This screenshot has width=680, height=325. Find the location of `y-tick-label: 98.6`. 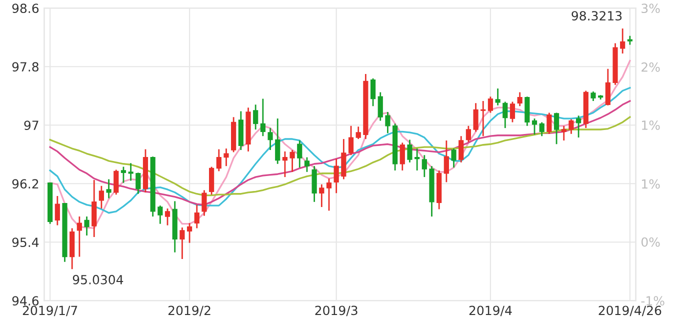

y-tick-label: 98.6 is located at coordinates (25, 9).